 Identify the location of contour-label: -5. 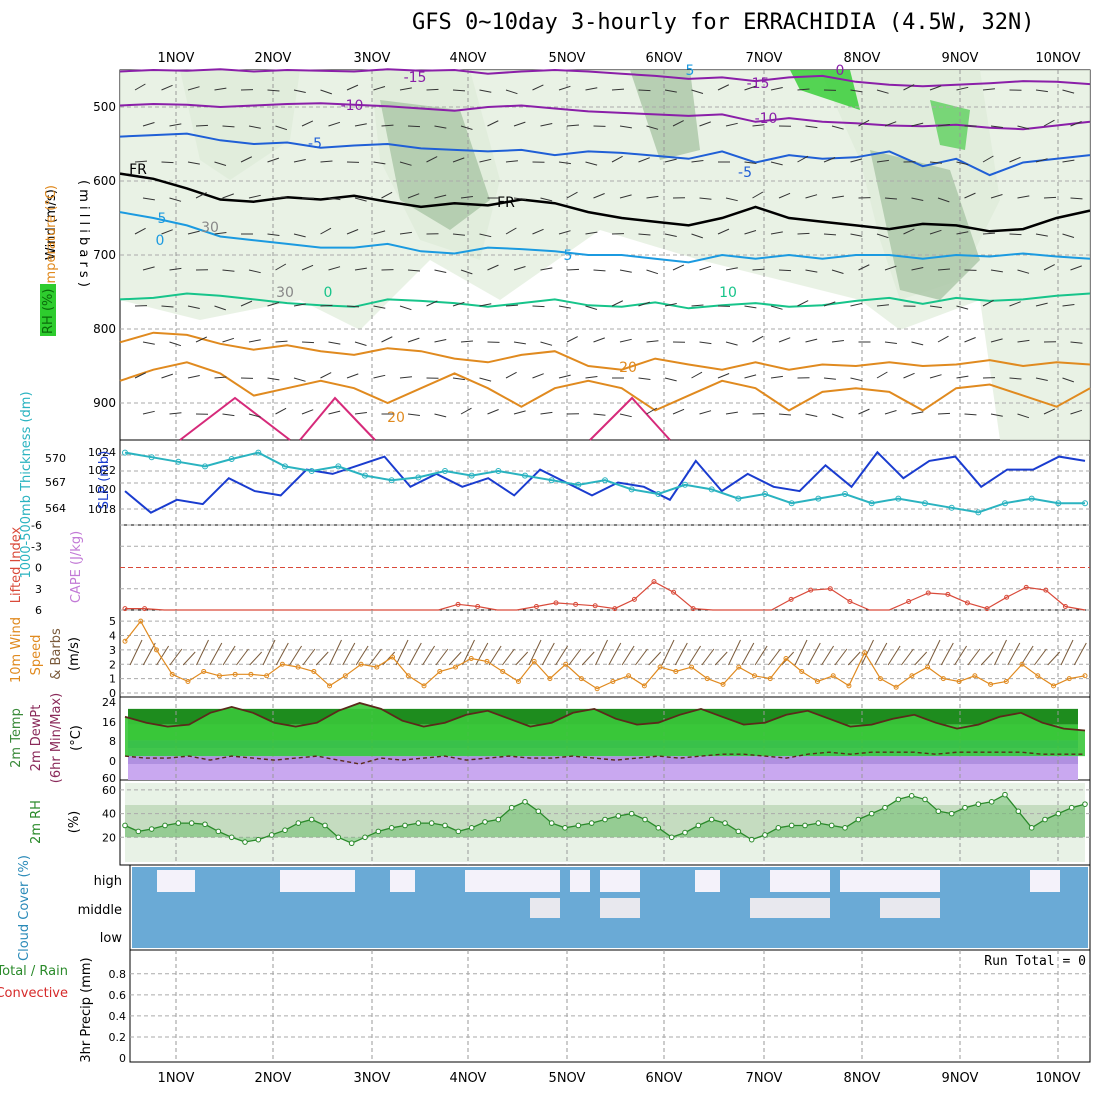
(745, 173).